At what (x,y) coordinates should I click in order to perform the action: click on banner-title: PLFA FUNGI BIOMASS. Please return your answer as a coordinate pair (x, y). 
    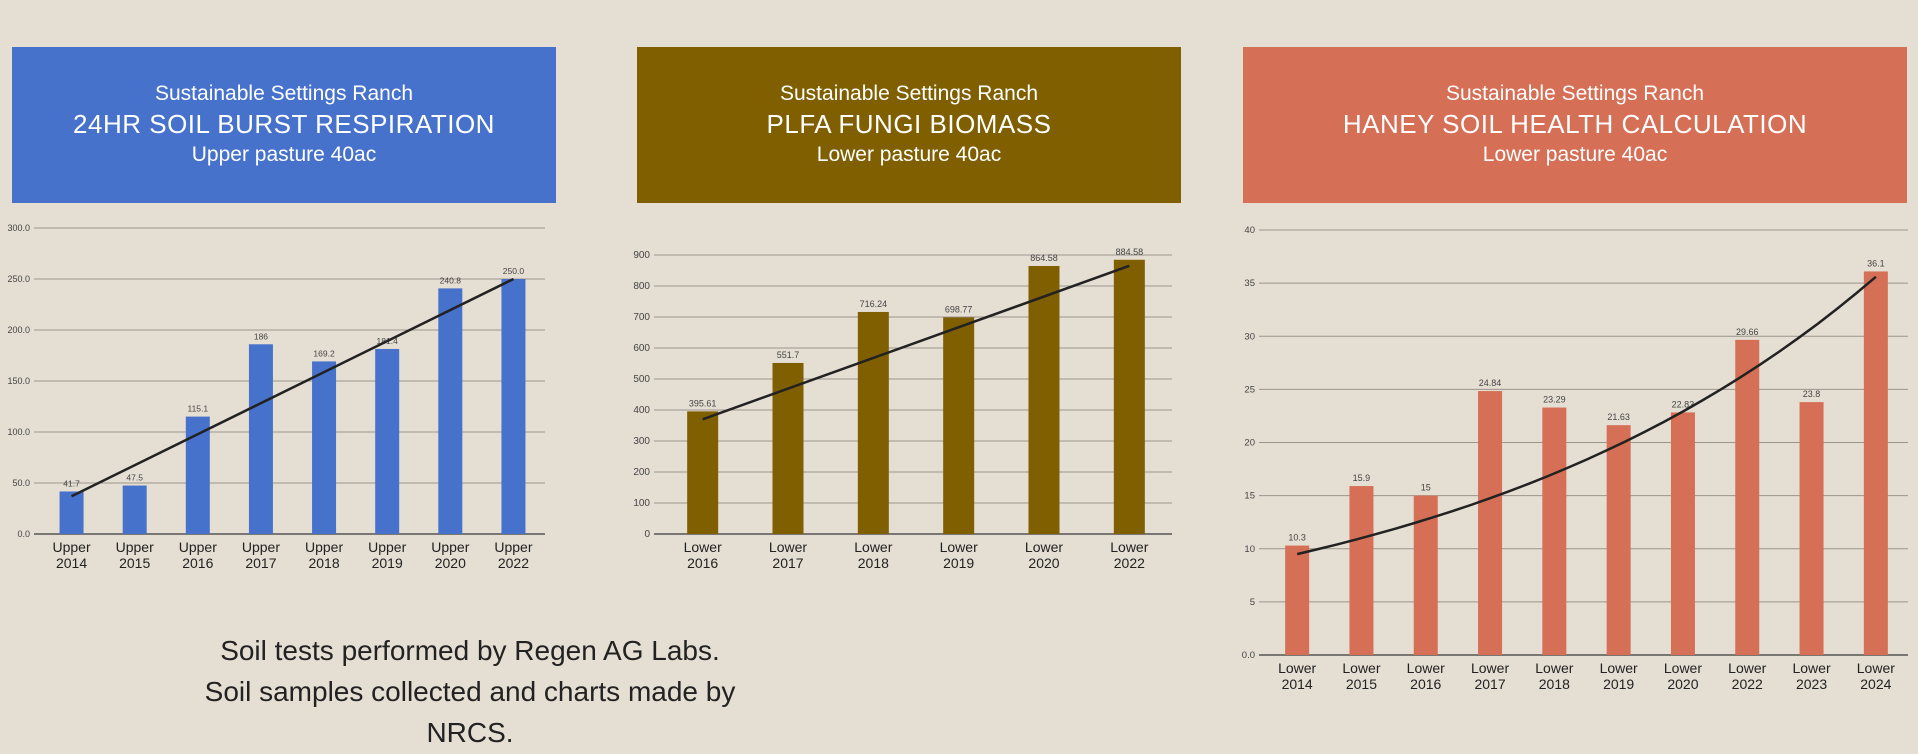
    Looking at the image, I should click on (909, 124).